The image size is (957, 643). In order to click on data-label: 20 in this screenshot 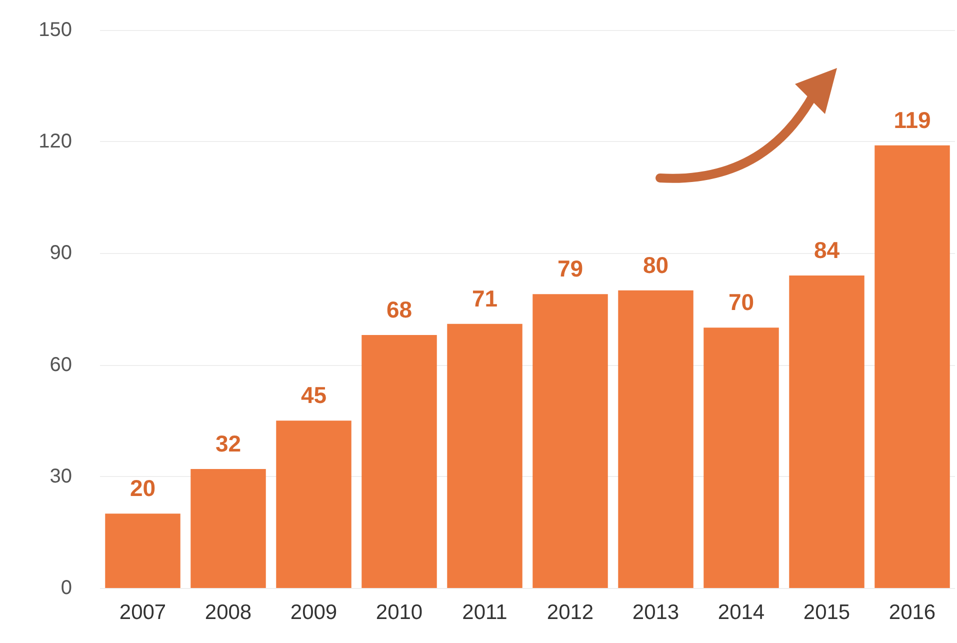, I will do `click(143, 488)`.